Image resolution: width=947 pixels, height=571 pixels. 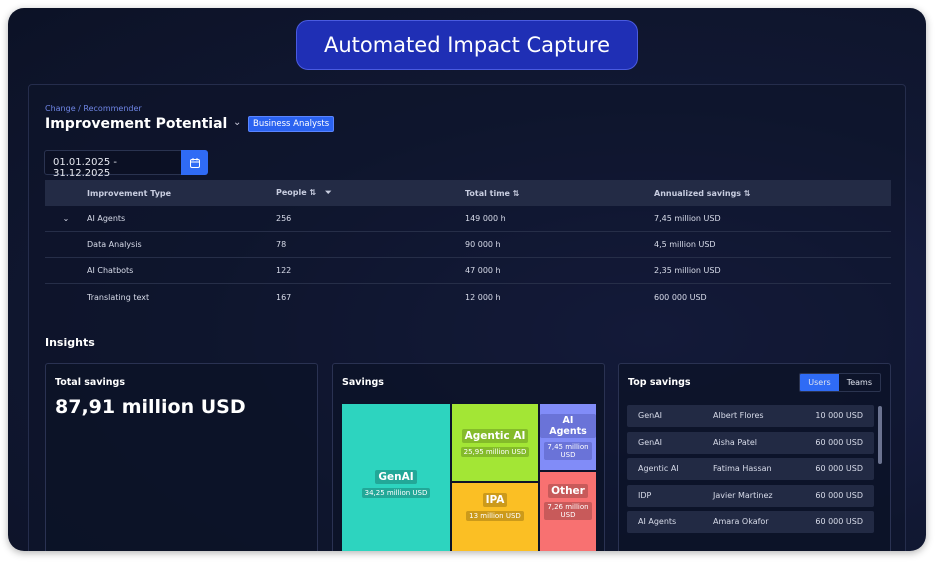 I want to click on treemap-tile-agentic-ai: Agentic AI 25,95 million USD, so click(x=495, y=442).